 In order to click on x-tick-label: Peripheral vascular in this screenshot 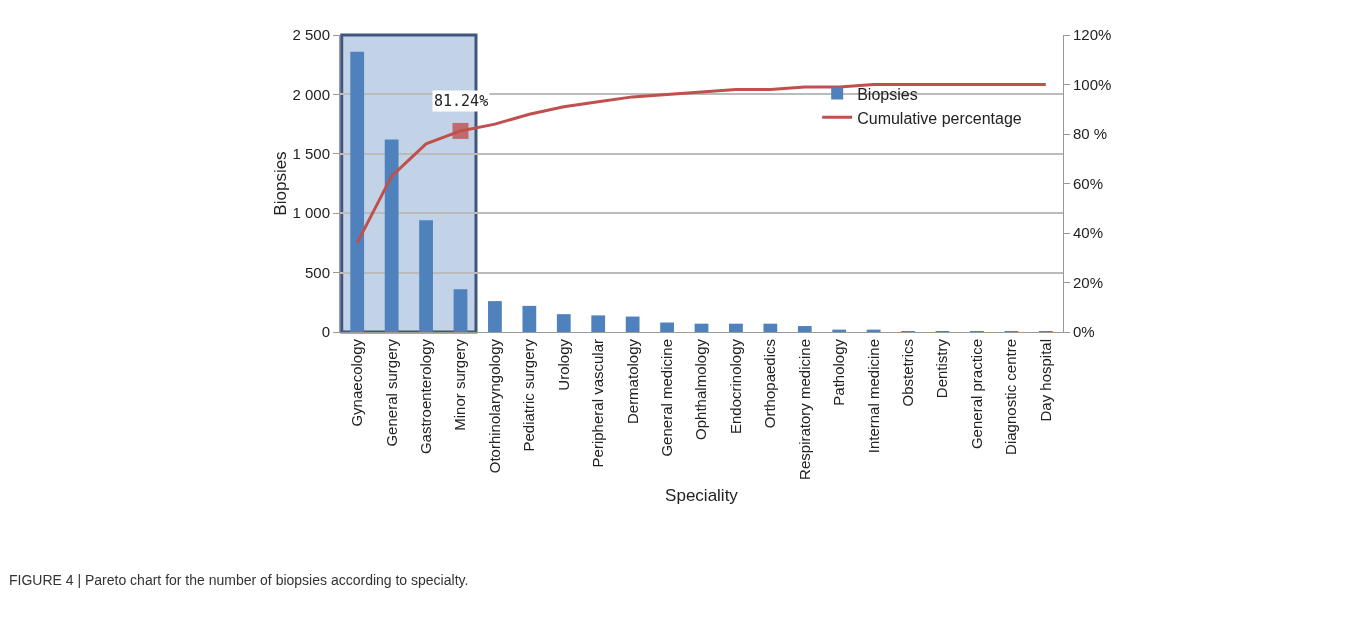, I will do `click(598, 403)`.